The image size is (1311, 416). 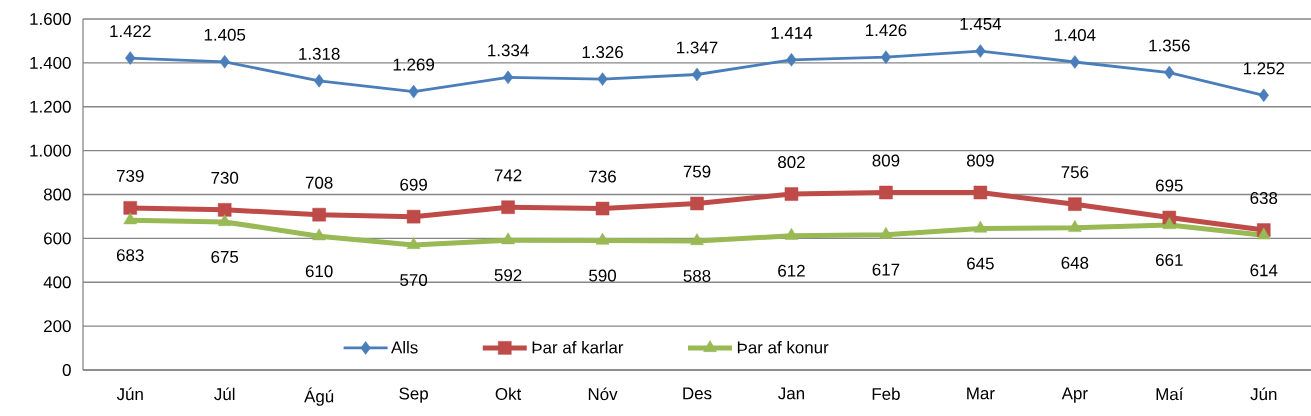 What do you see at coordinates (1074, 395) in the screenshot?
I see `x-tick-label: Apr` at bounding box center [1074, 395].